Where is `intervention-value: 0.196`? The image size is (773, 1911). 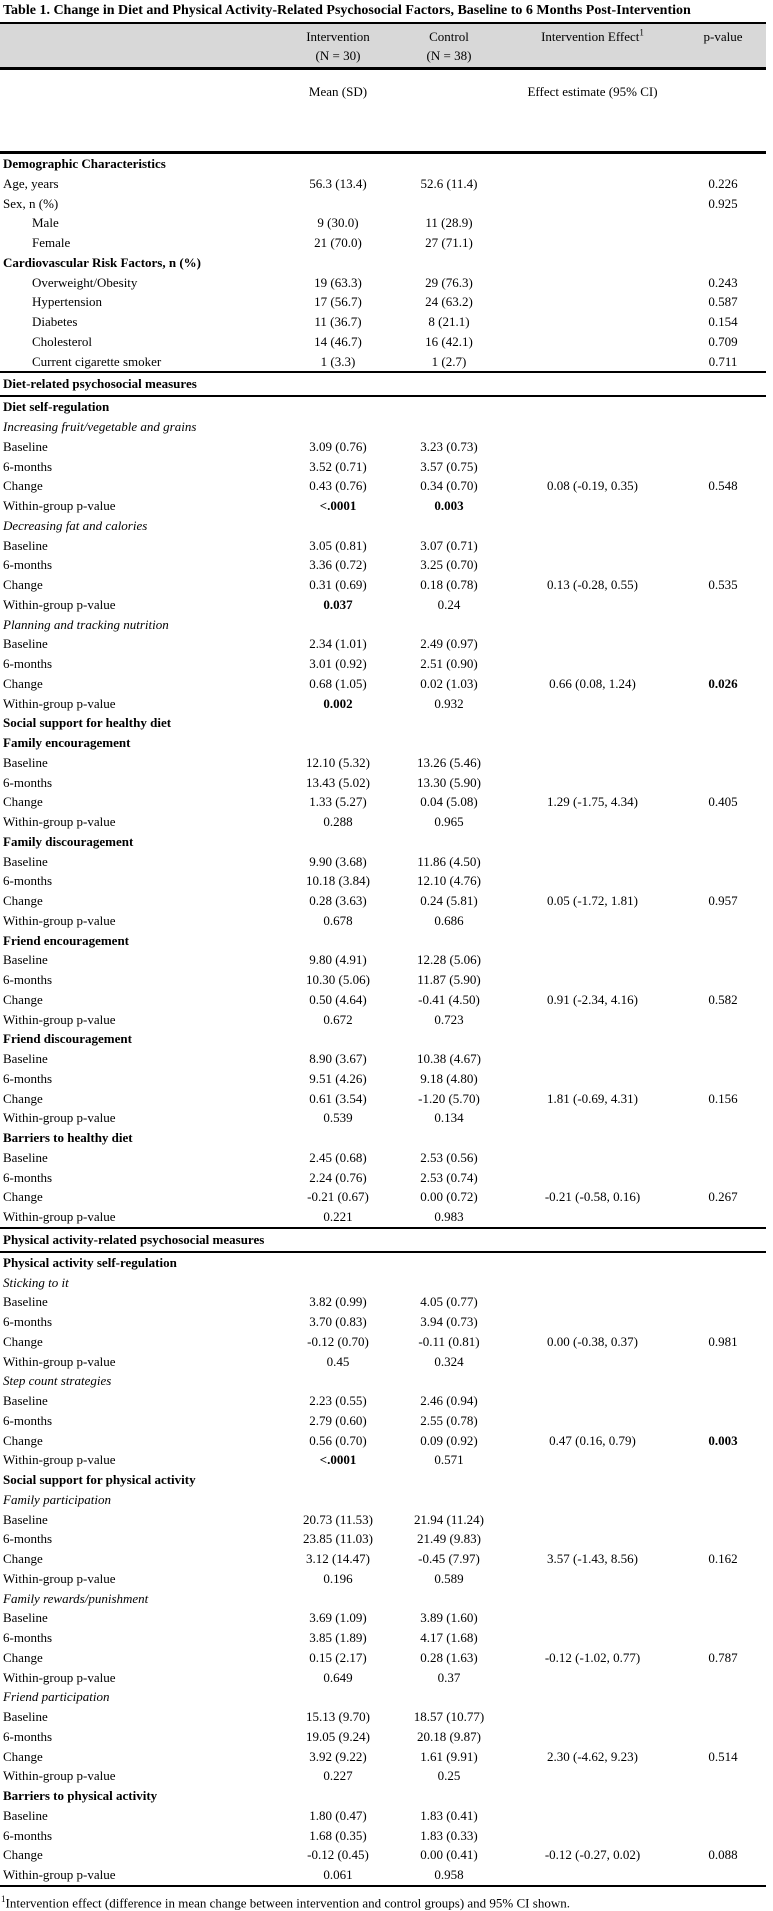
intervention-value: 0.196 is located at coordinates (338, 1578).